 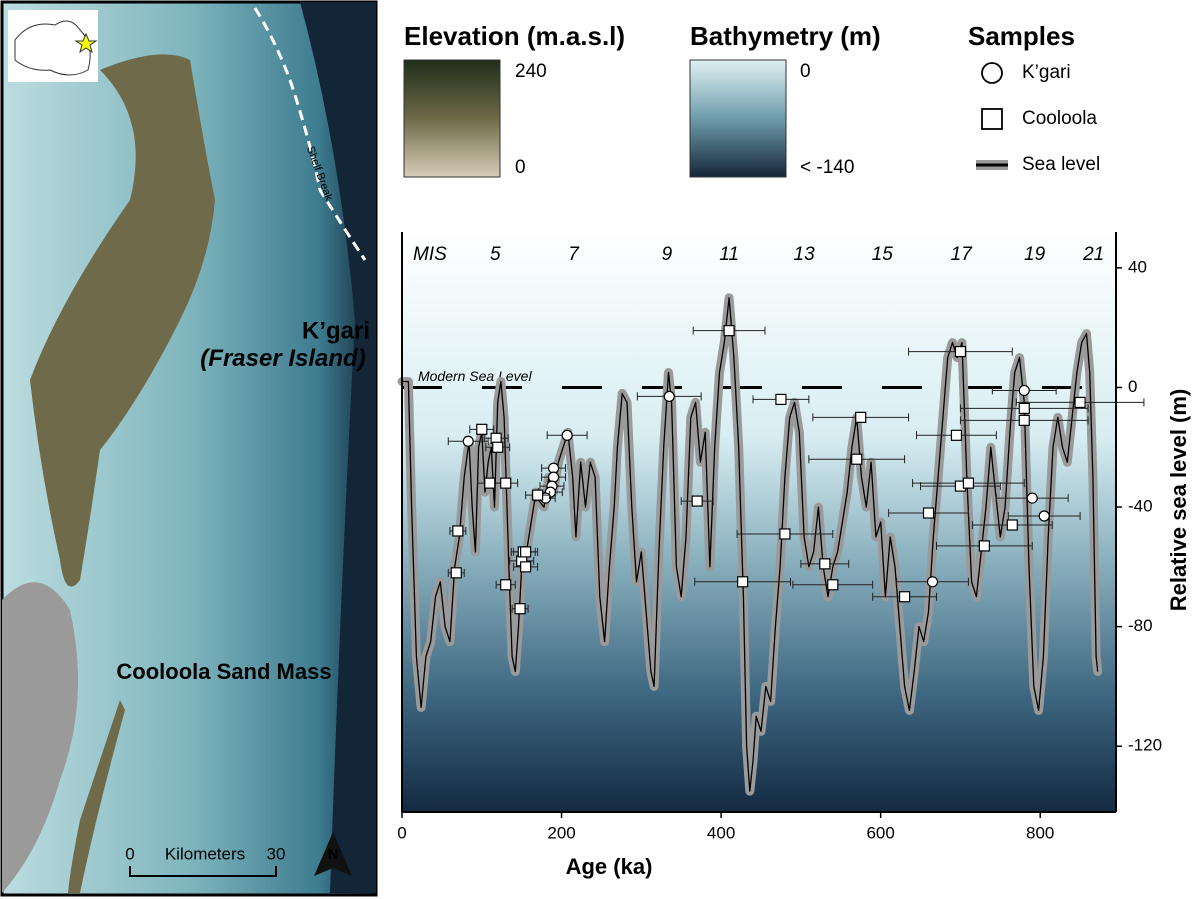 What do you see at coordinates (667, 254) in the screenshot?
I see `mis-label: 9` at bounding box center [667, 254].